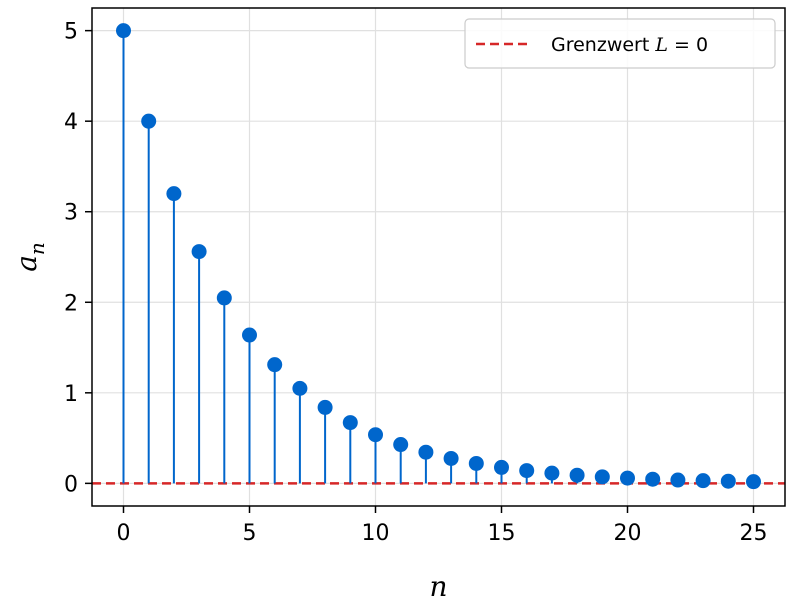 The image size is (787, 602). I want to click on x-tick-label: 25, so click(754, 533).